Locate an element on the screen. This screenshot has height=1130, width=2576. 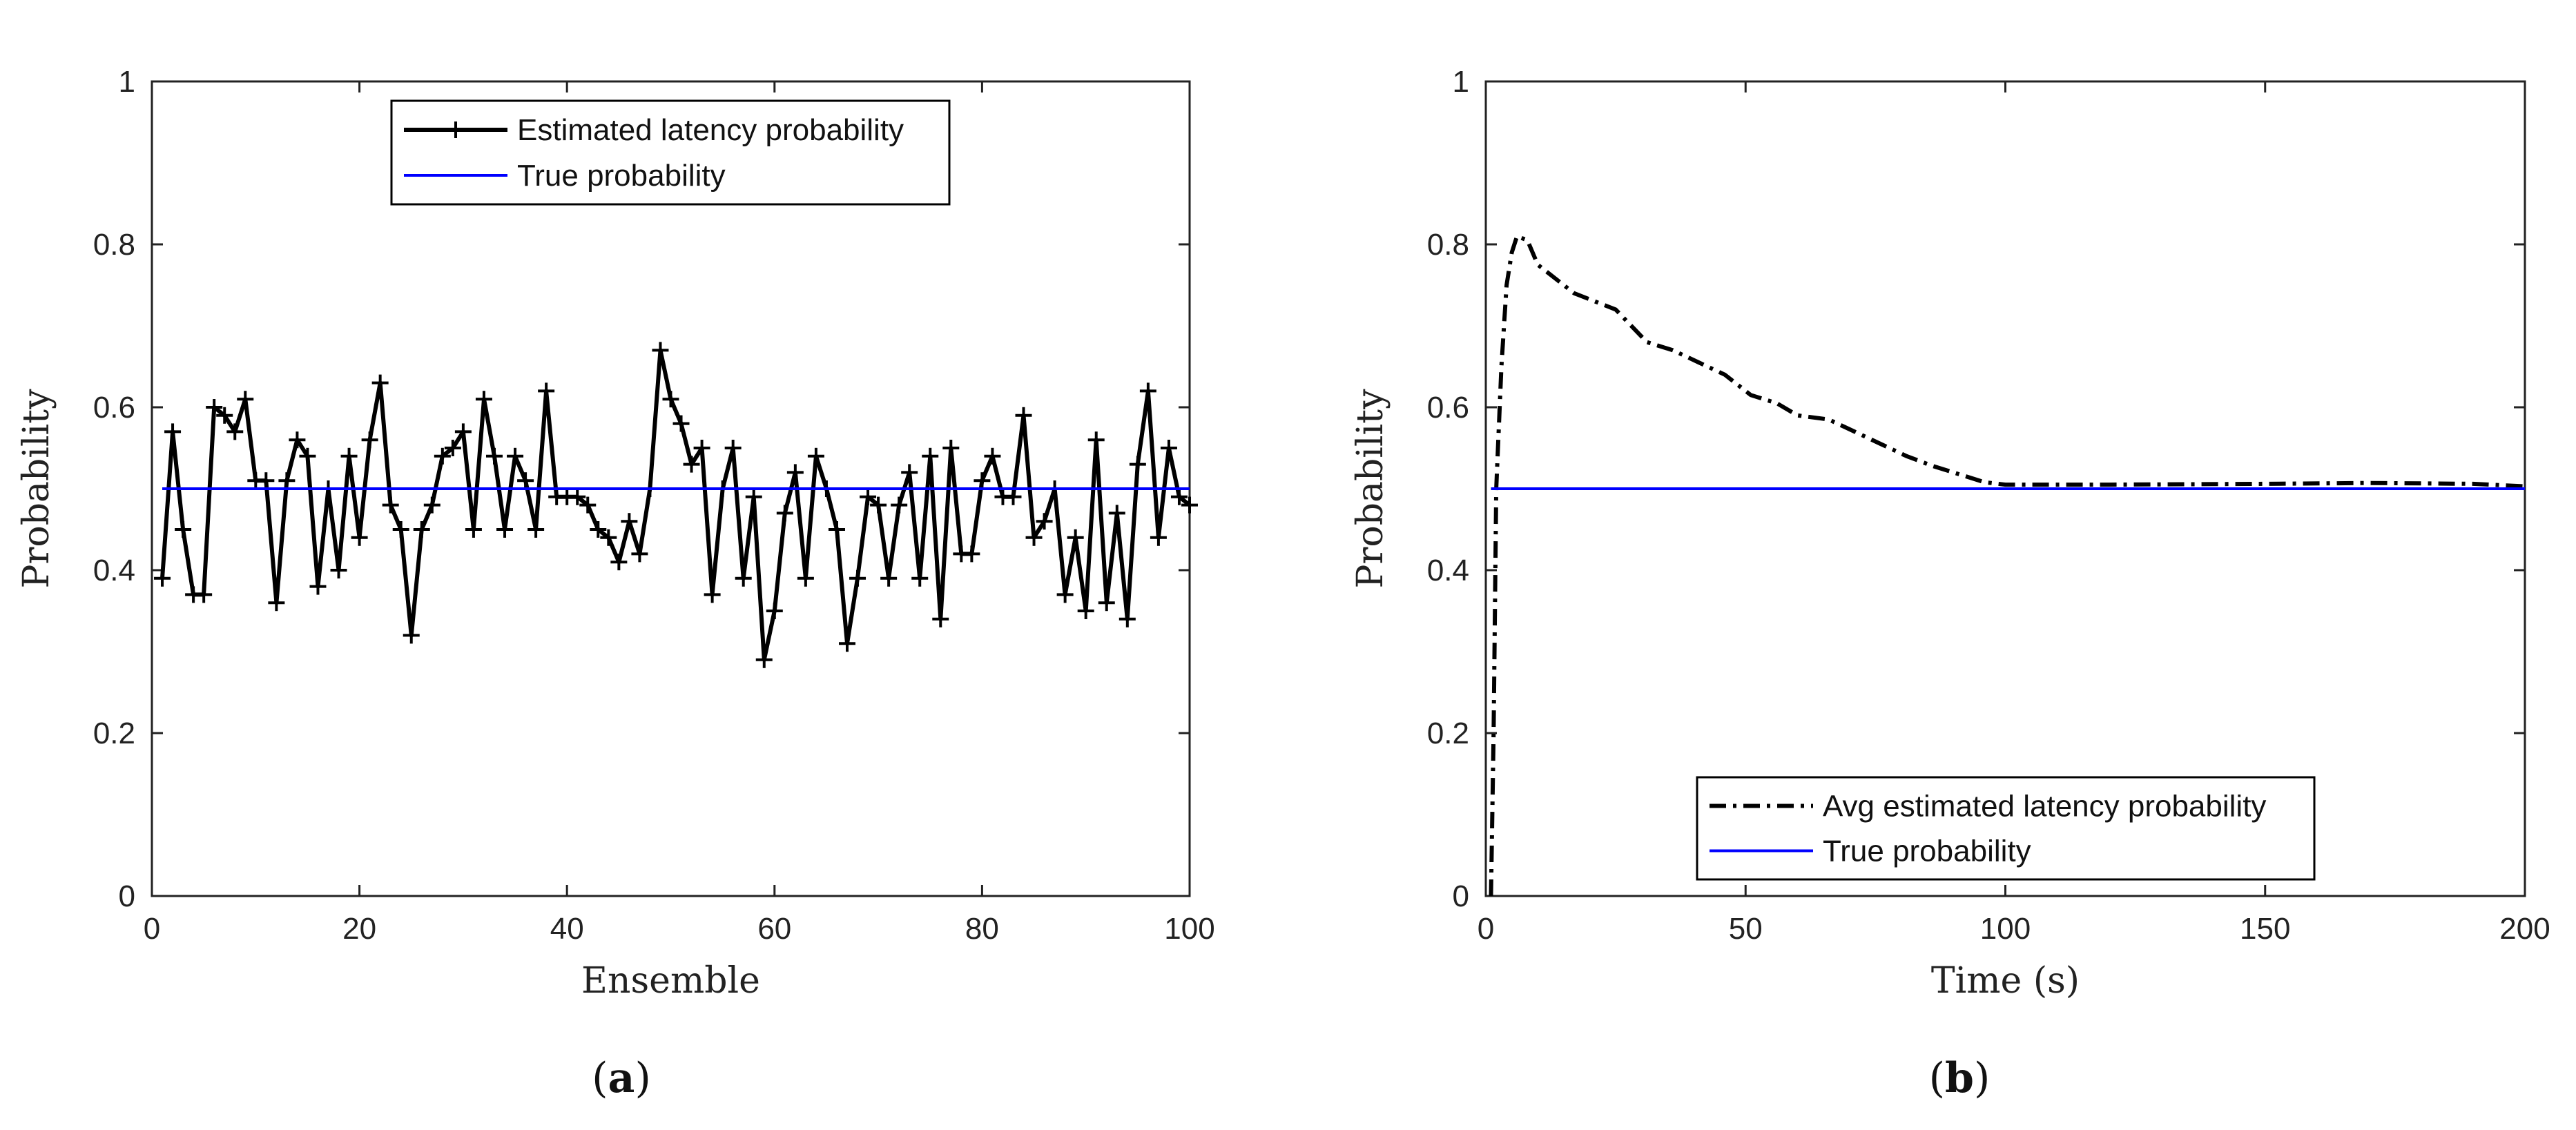
x-tick-label: 200 is located at coordinates (2525, 929).